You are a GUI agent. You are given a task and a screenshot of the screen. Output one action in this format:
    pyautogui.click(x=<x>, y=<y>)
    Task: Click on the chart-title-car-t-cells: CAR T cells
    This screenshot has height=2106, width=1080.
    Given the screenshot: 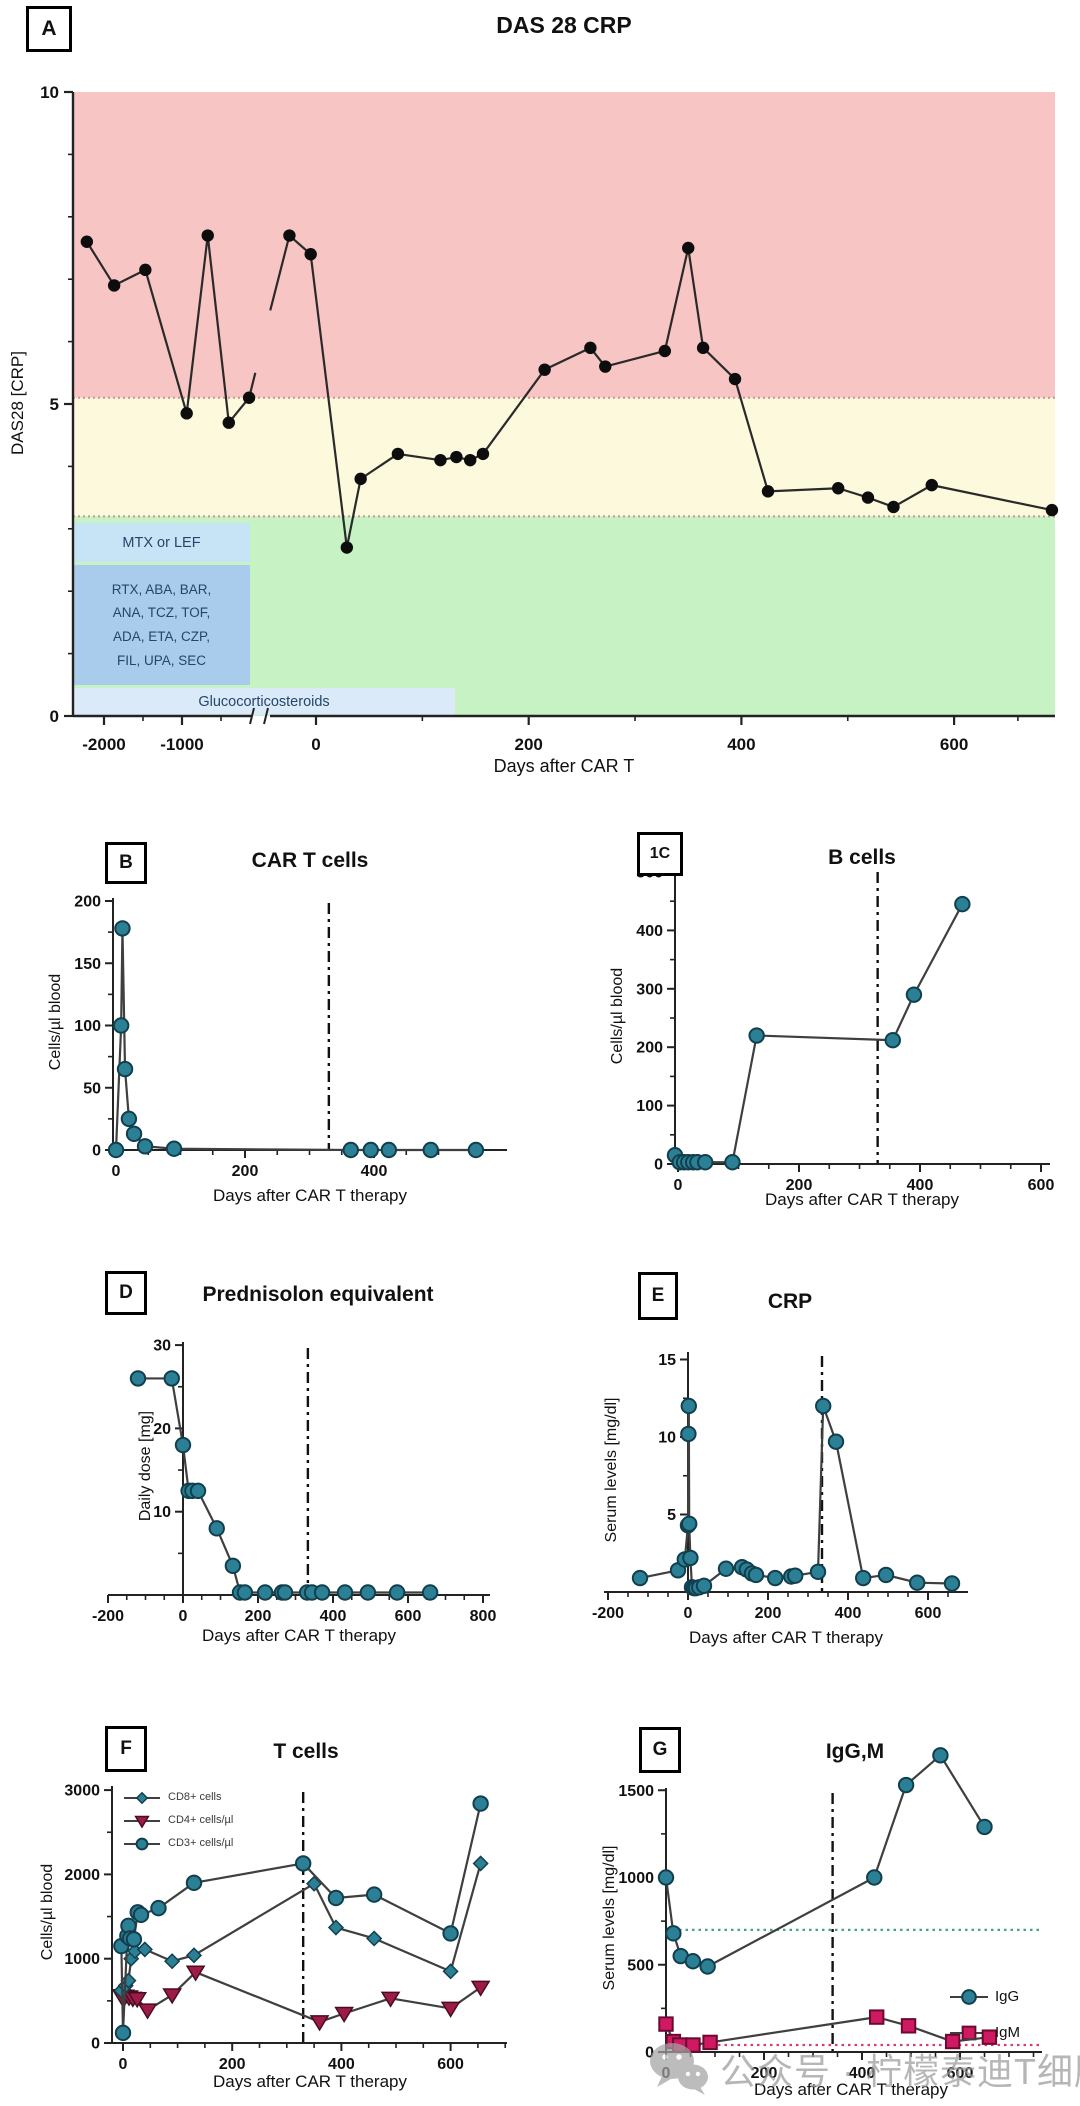 What is the action you would take?
    pyautogui.click(x=310, y=860)
    